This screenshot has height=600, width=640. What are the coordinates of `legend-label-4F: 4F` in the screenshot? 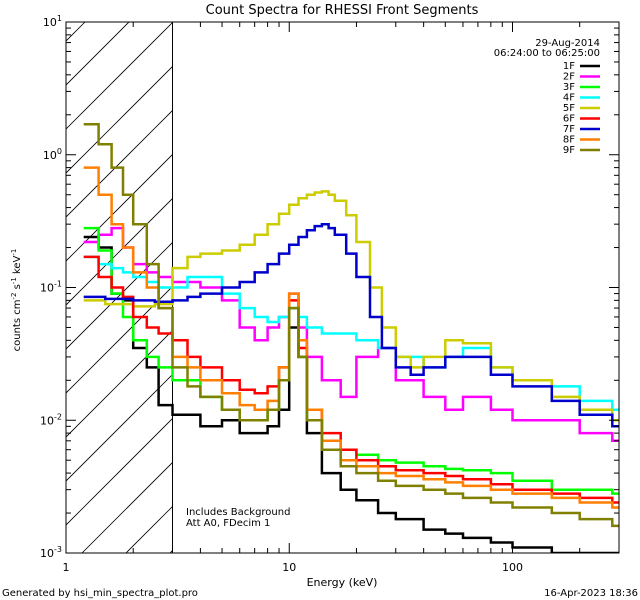 It's located at (569, 98).